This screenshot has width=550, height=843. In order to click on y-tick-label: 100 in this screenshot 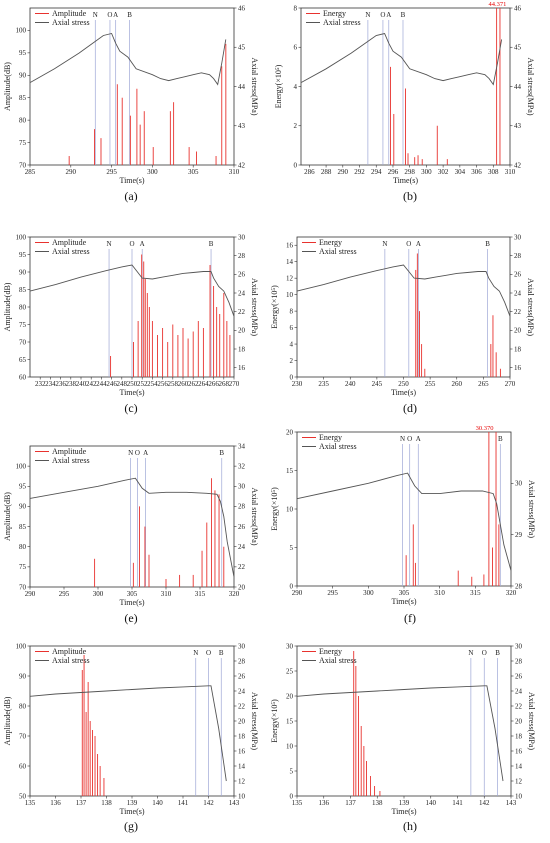, I will do `click(21, 237)`.